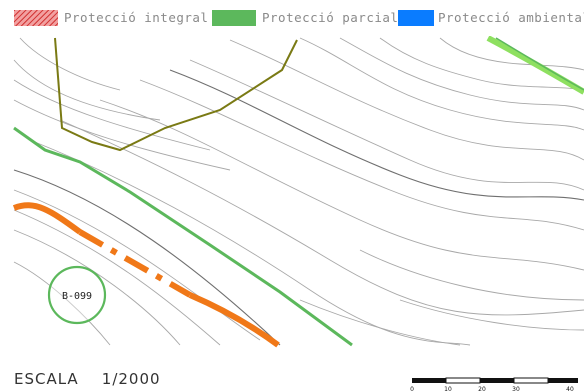 The height and width of the screenshot is (392, 584). Describe the element at coordinates (330, 17) in the screenshot. I see `legend-label-parcial: Protecció parcial` at that location.